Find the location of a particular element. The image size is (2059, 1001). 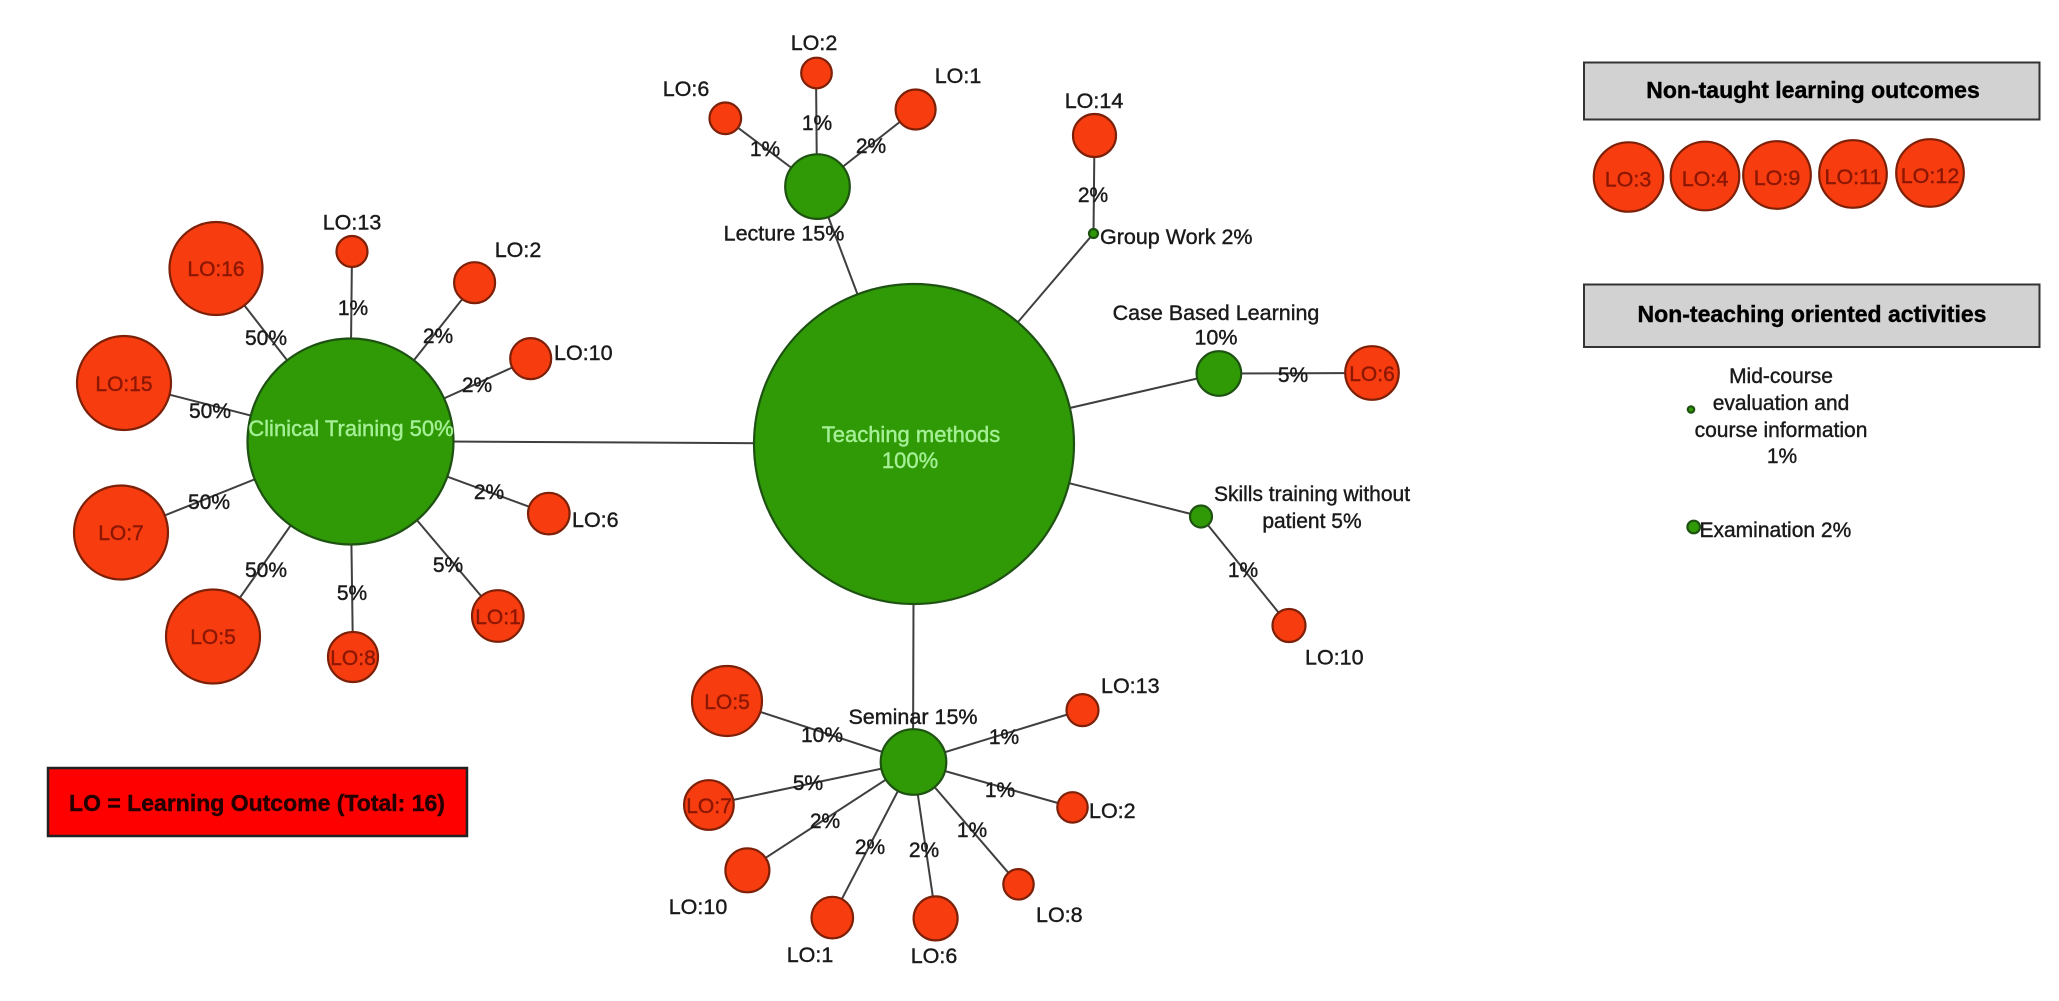

svg-text: Examination 2% is located at coordinates (1776, 530).